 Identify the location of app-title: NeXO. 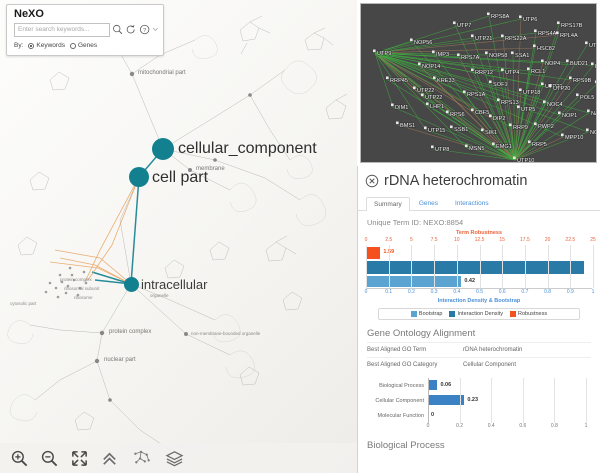
(29, 14).